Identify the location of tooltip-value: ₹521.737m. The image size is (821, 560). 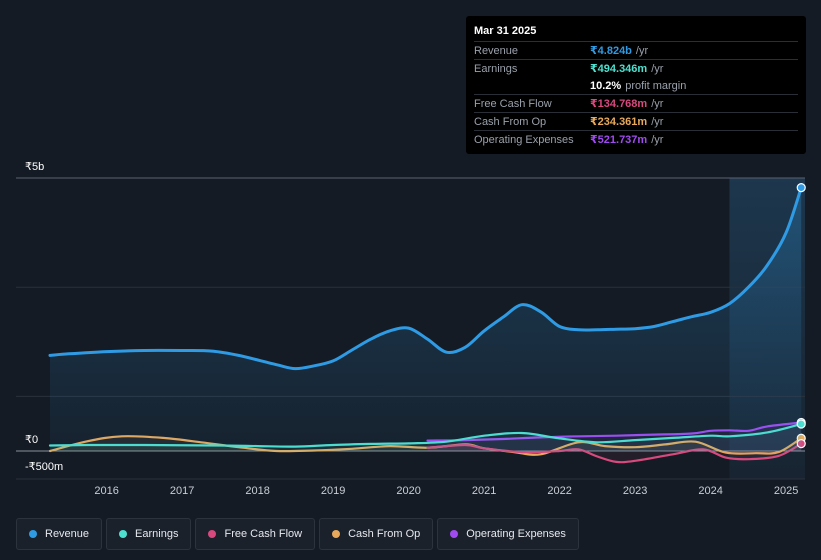
(619, 140).